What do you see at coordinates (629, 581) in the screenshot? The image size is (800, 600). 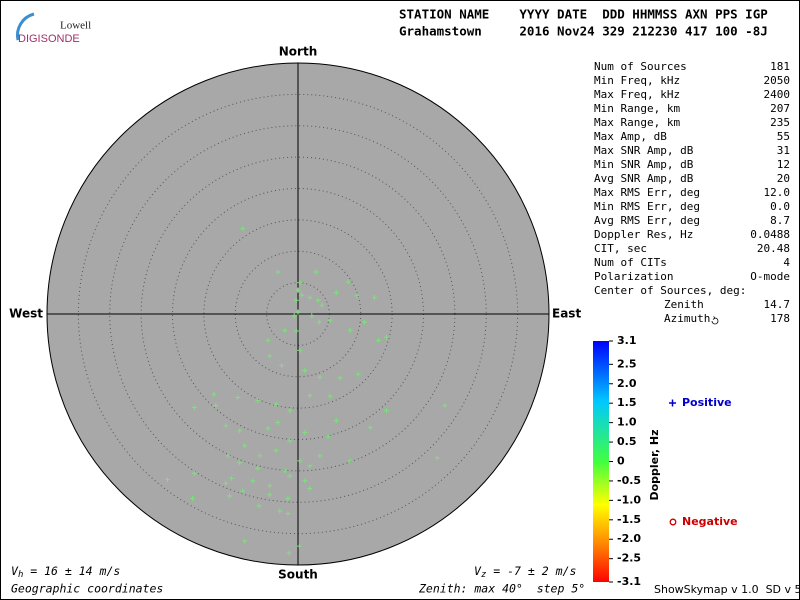 I see `colorbar-tick-label: -3.1` at bounding box center [629, 581].